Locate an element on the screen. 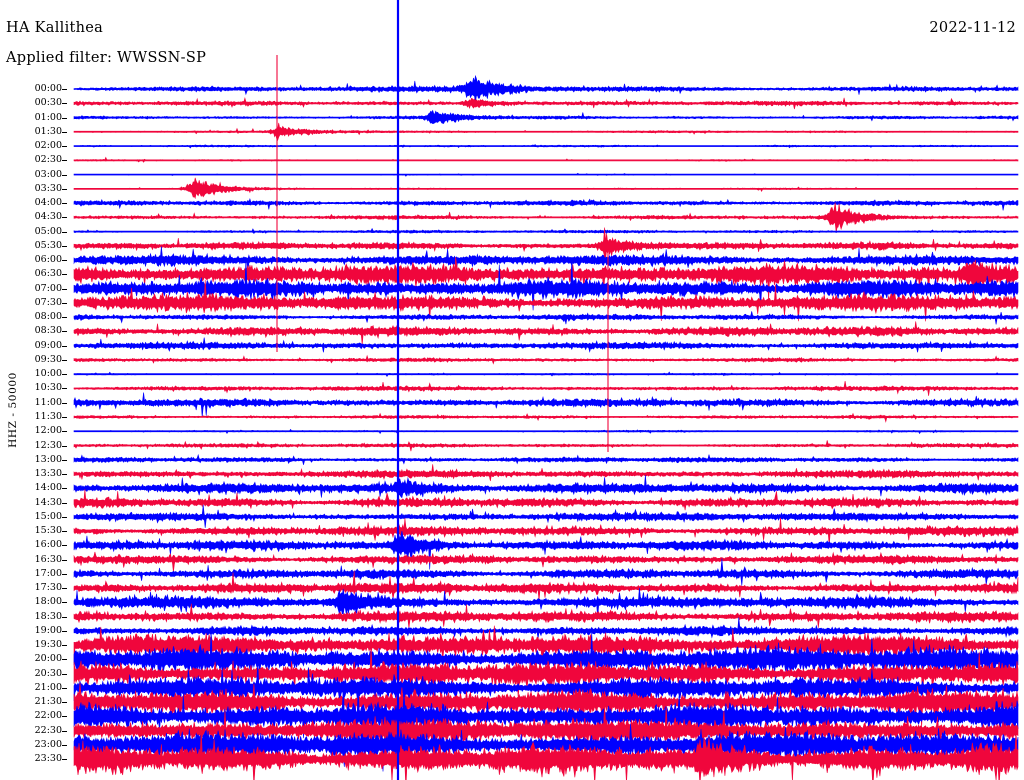 This screenshot has width=1024, height=780. time-tick-label: 01:00 is located at coordinates (48, 117).